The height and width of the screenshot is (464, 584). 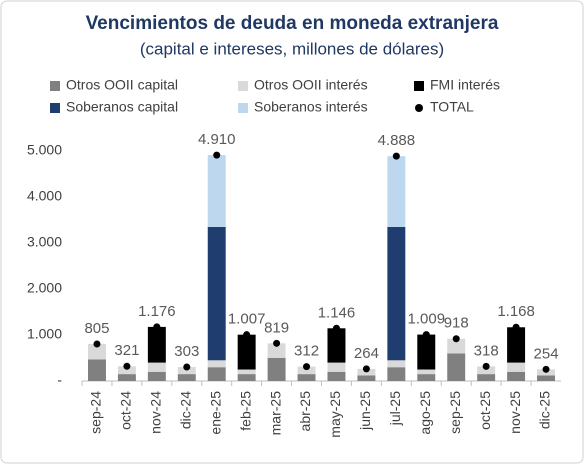 I want to click on x-tick-label: sep-25, so click(x=455, y=412).